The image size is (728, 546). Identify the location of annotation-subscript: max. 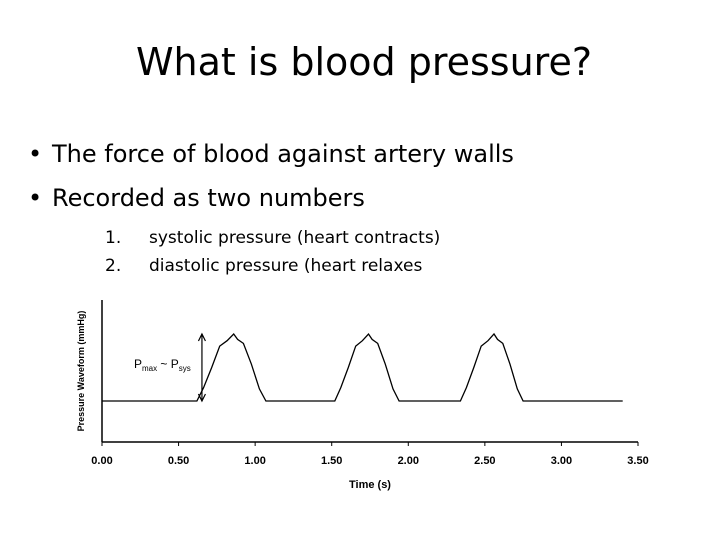
(149, 368).